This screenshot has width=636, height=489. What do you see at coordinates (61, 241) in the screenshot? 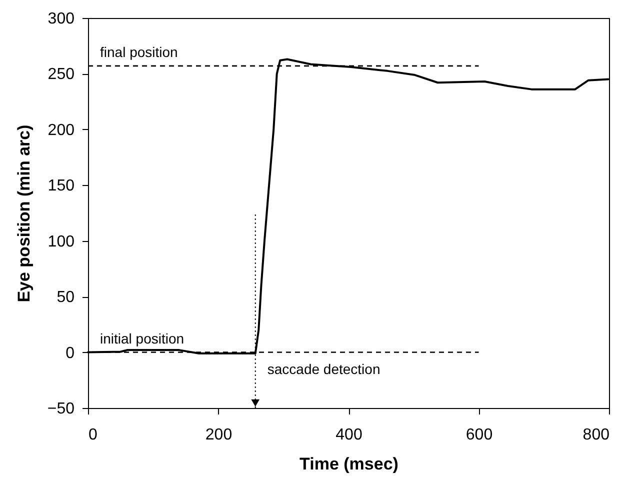
I see `y-tick-label: 100` at bounding box center [61, 241].